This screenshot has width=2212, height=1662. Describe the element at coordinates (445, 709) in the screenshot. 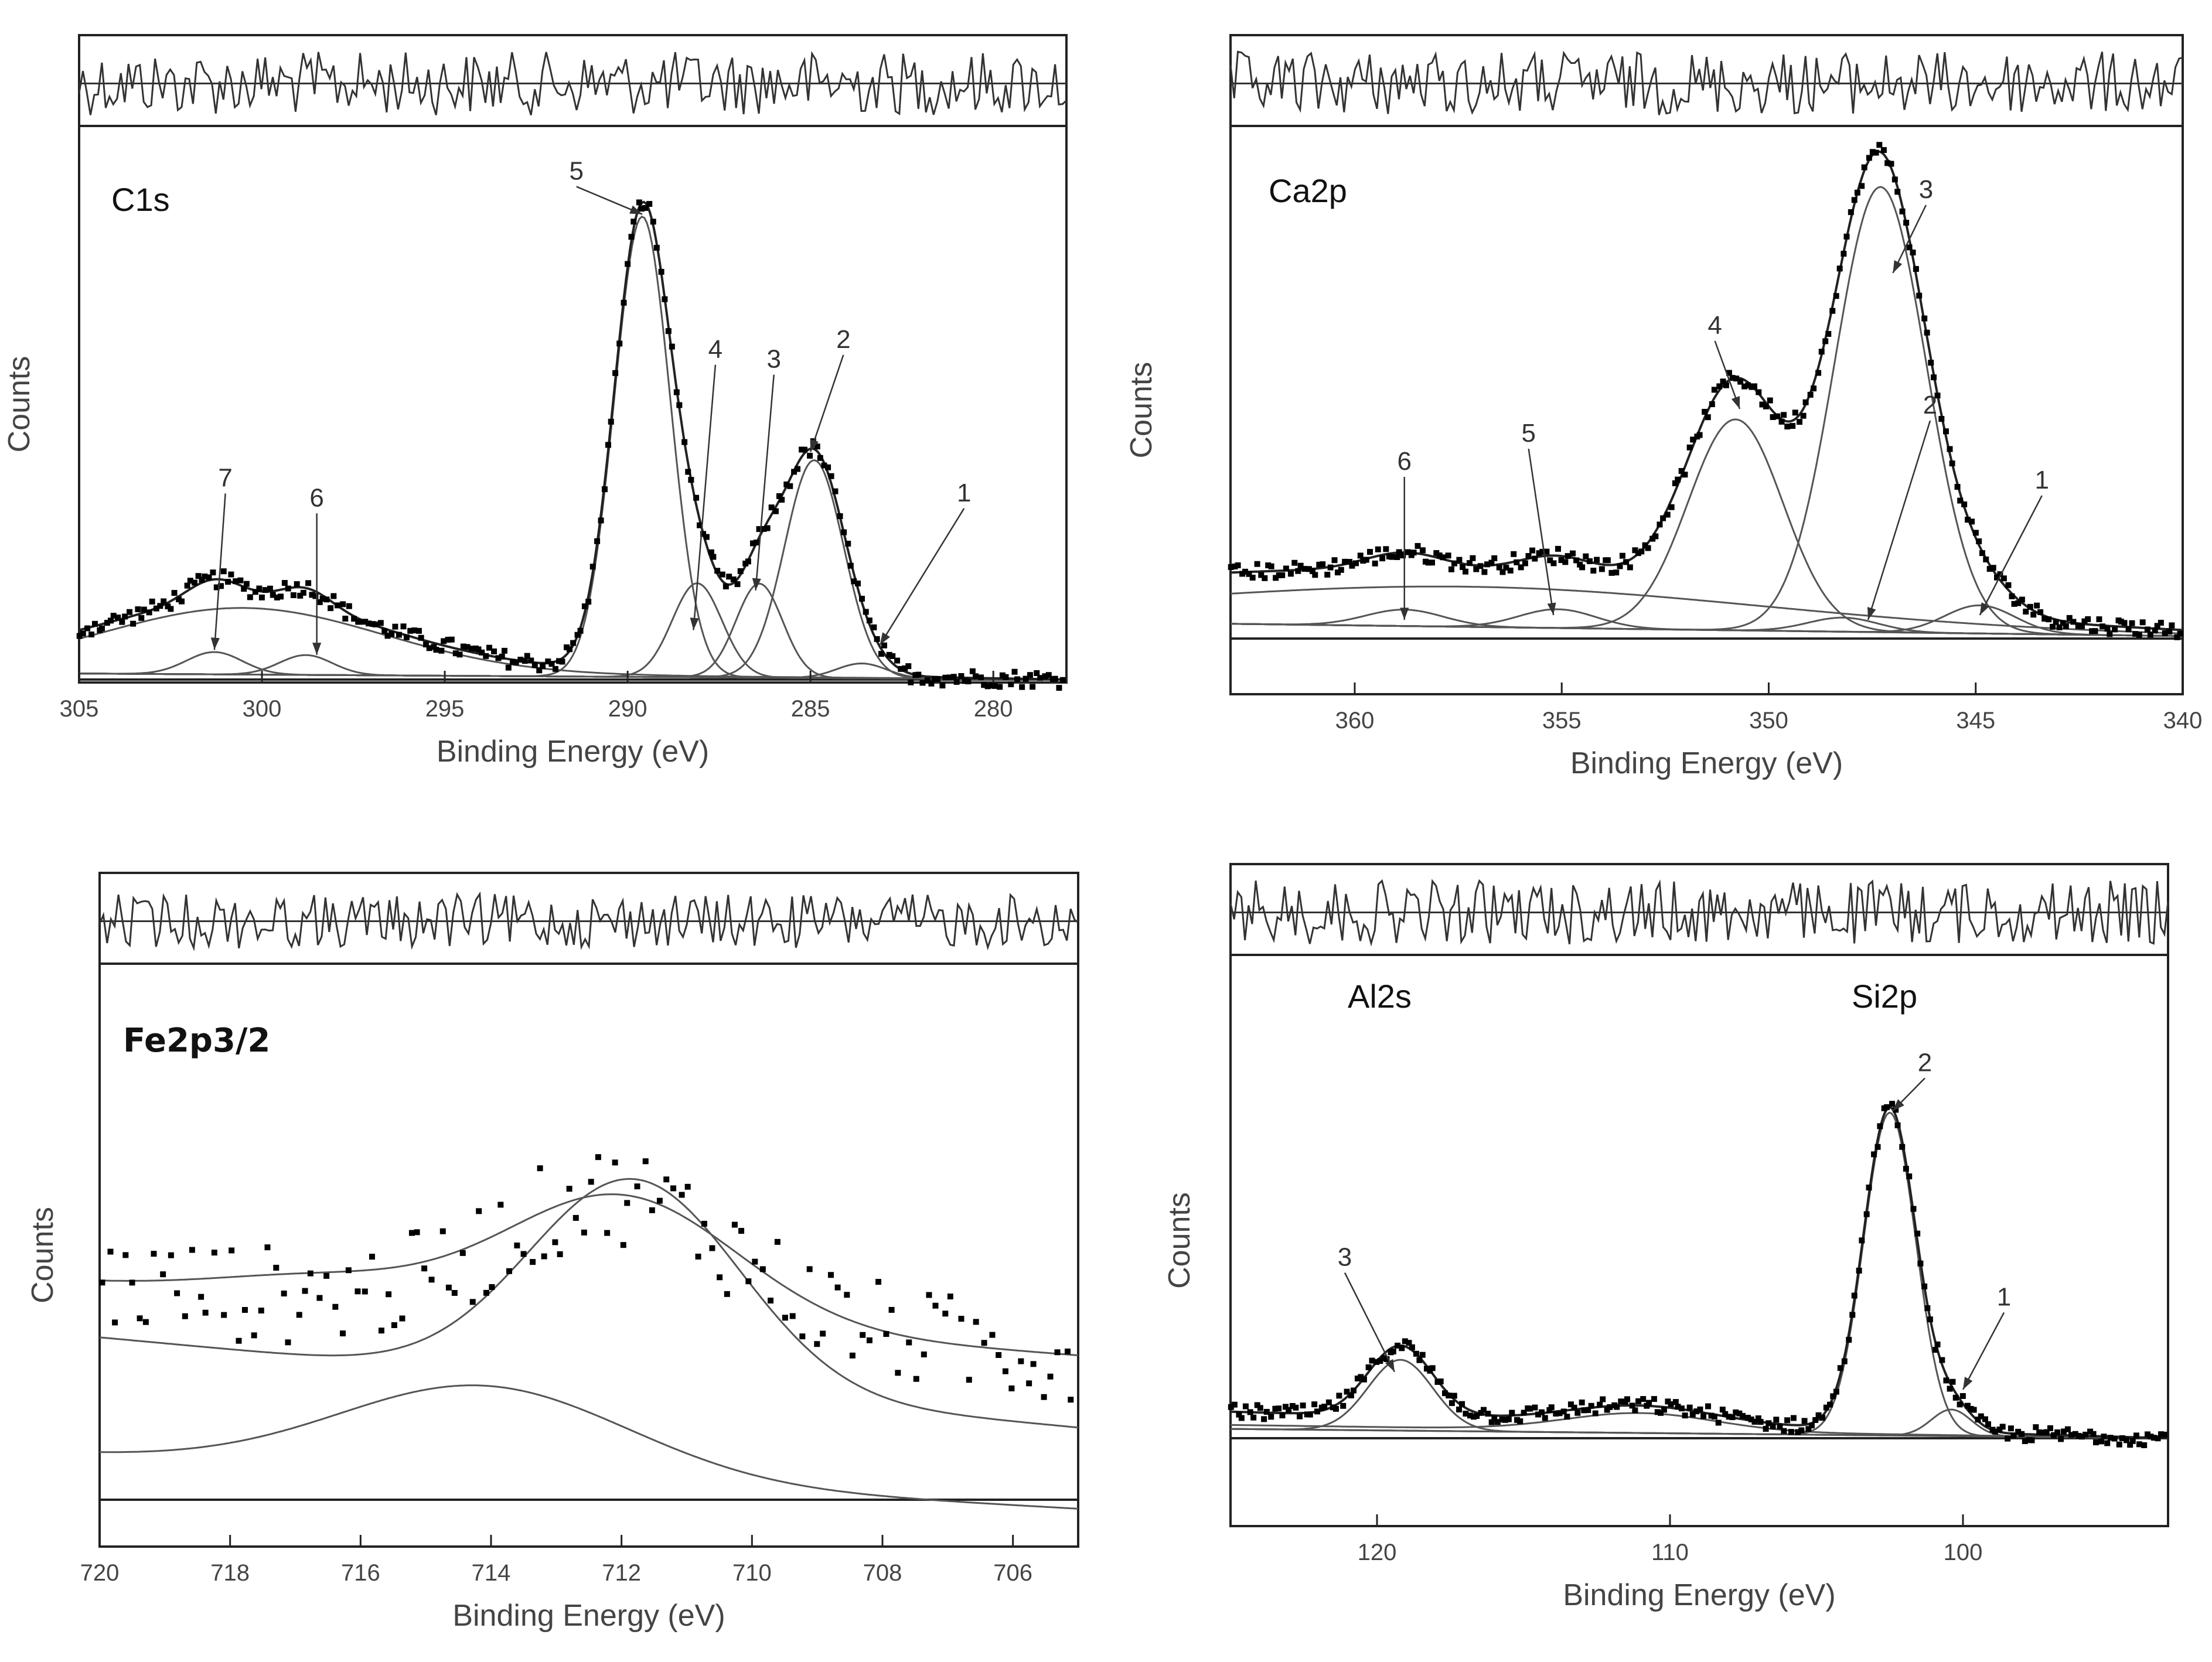

I see `x-tick-label: 295` at that location.